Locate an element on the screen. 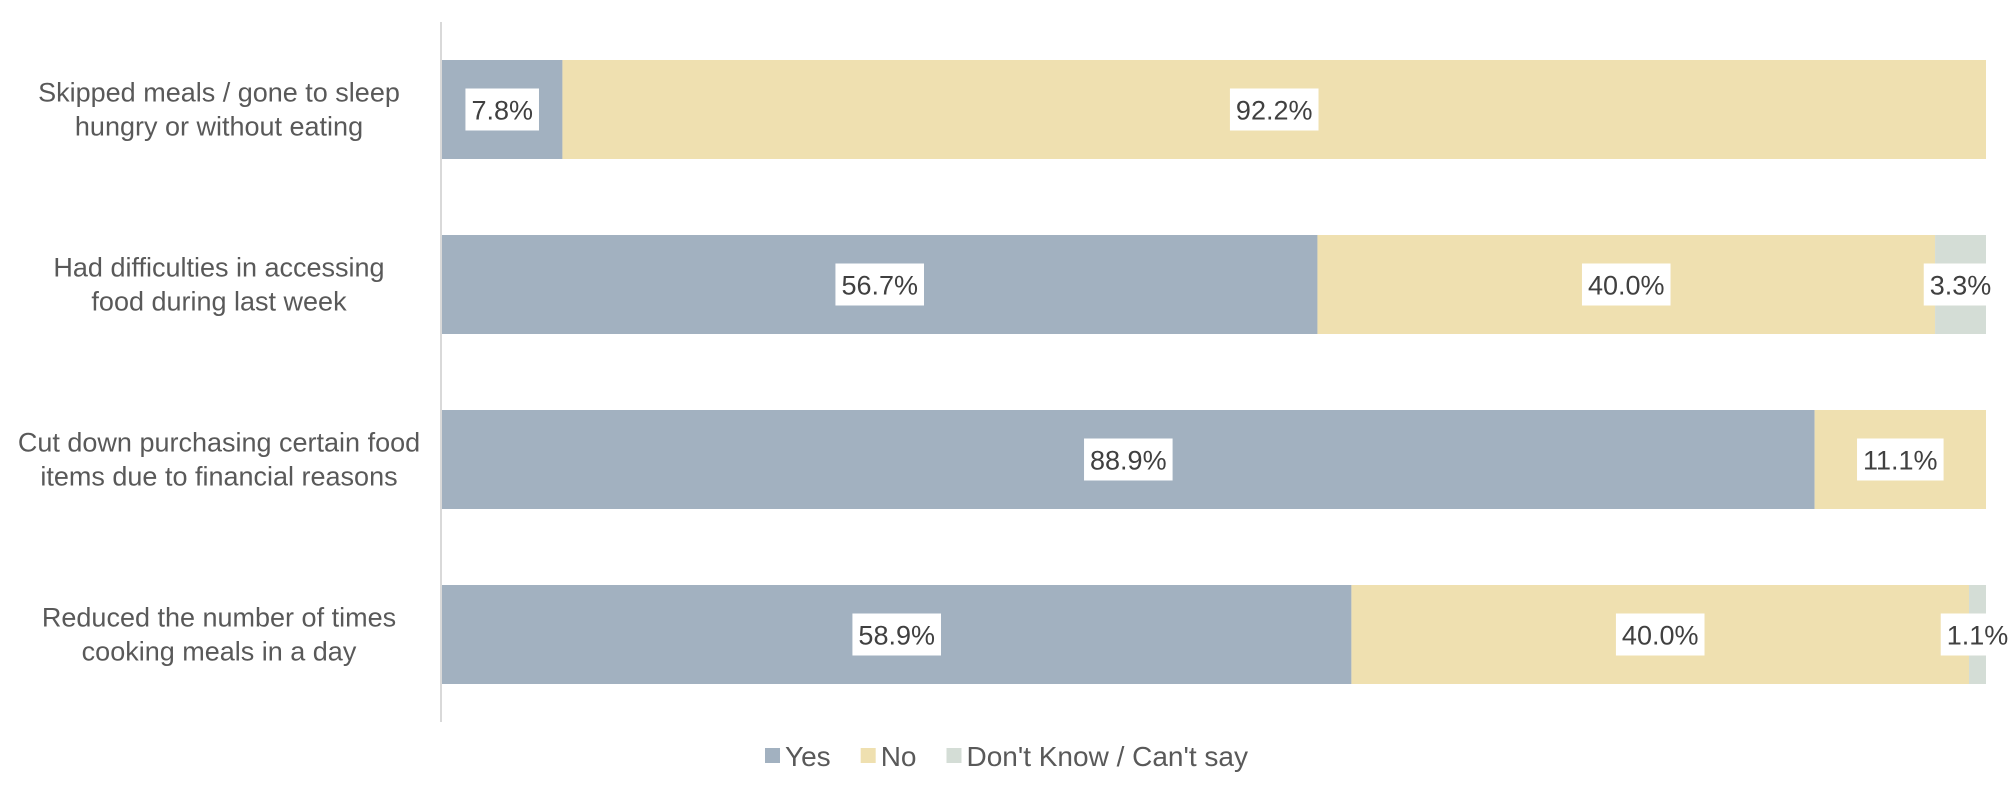 This screenshot has height=802, width=2008. data-label: 58.9% is located at coordinates (896, 636).